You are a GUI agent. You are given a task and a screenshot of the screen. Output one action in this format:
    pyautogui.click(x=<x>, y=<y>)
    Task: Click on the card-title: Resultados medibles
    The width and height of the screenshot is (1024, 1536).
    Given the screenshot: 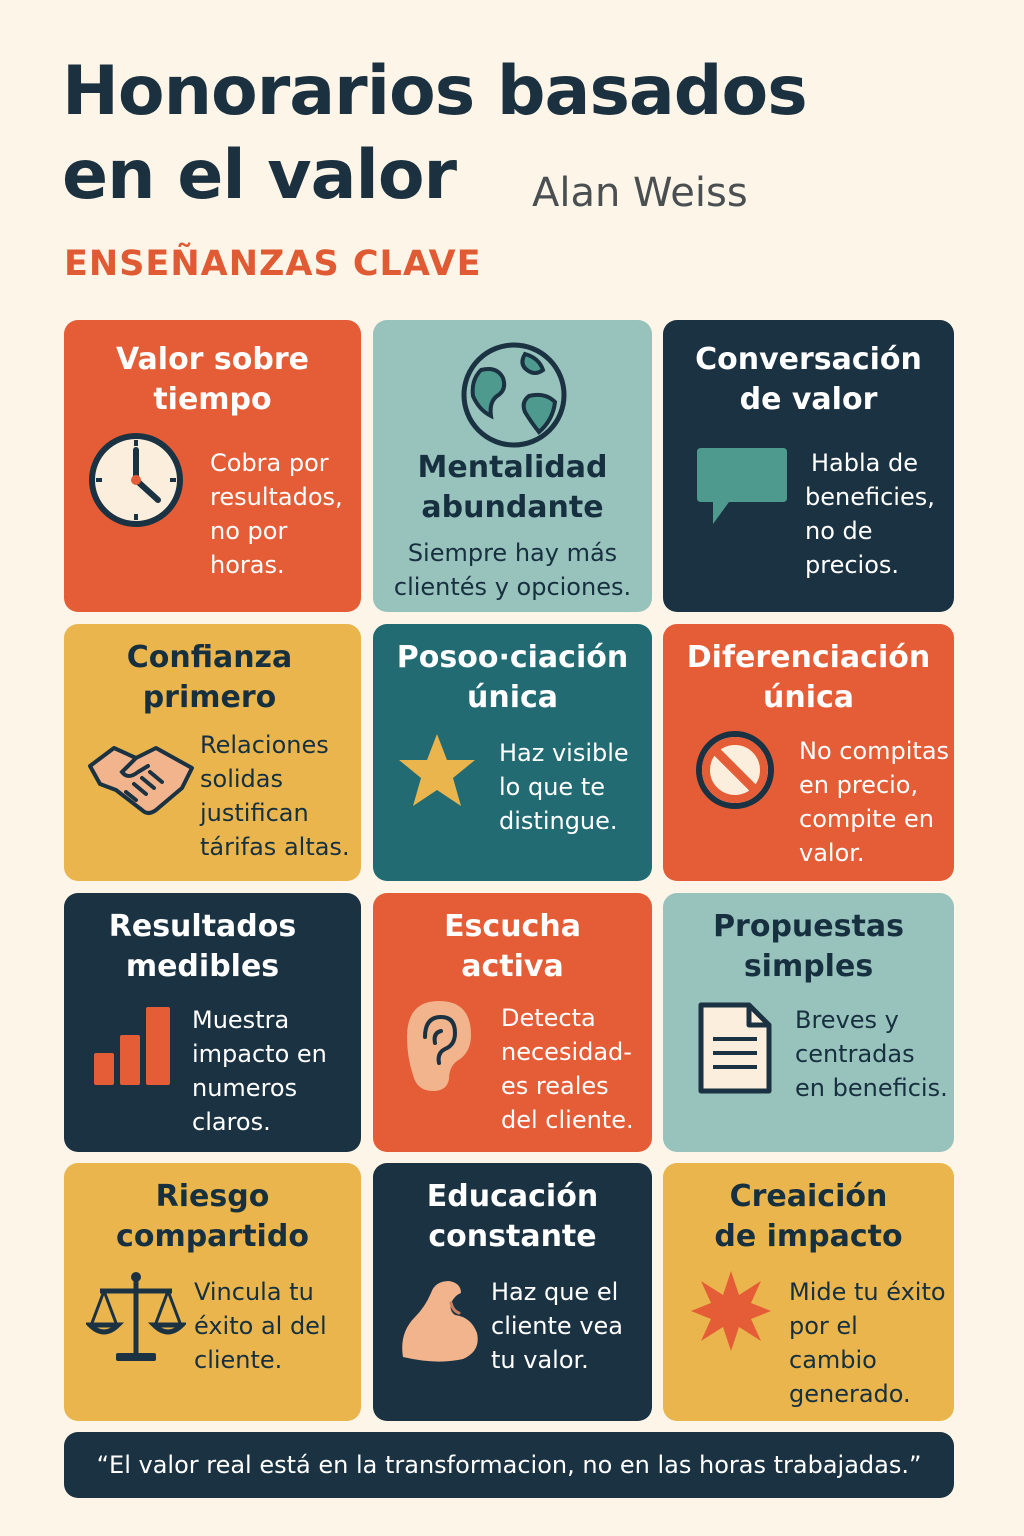 What is the action you would take?
    pyautogui.click(x=202, y=946)
    